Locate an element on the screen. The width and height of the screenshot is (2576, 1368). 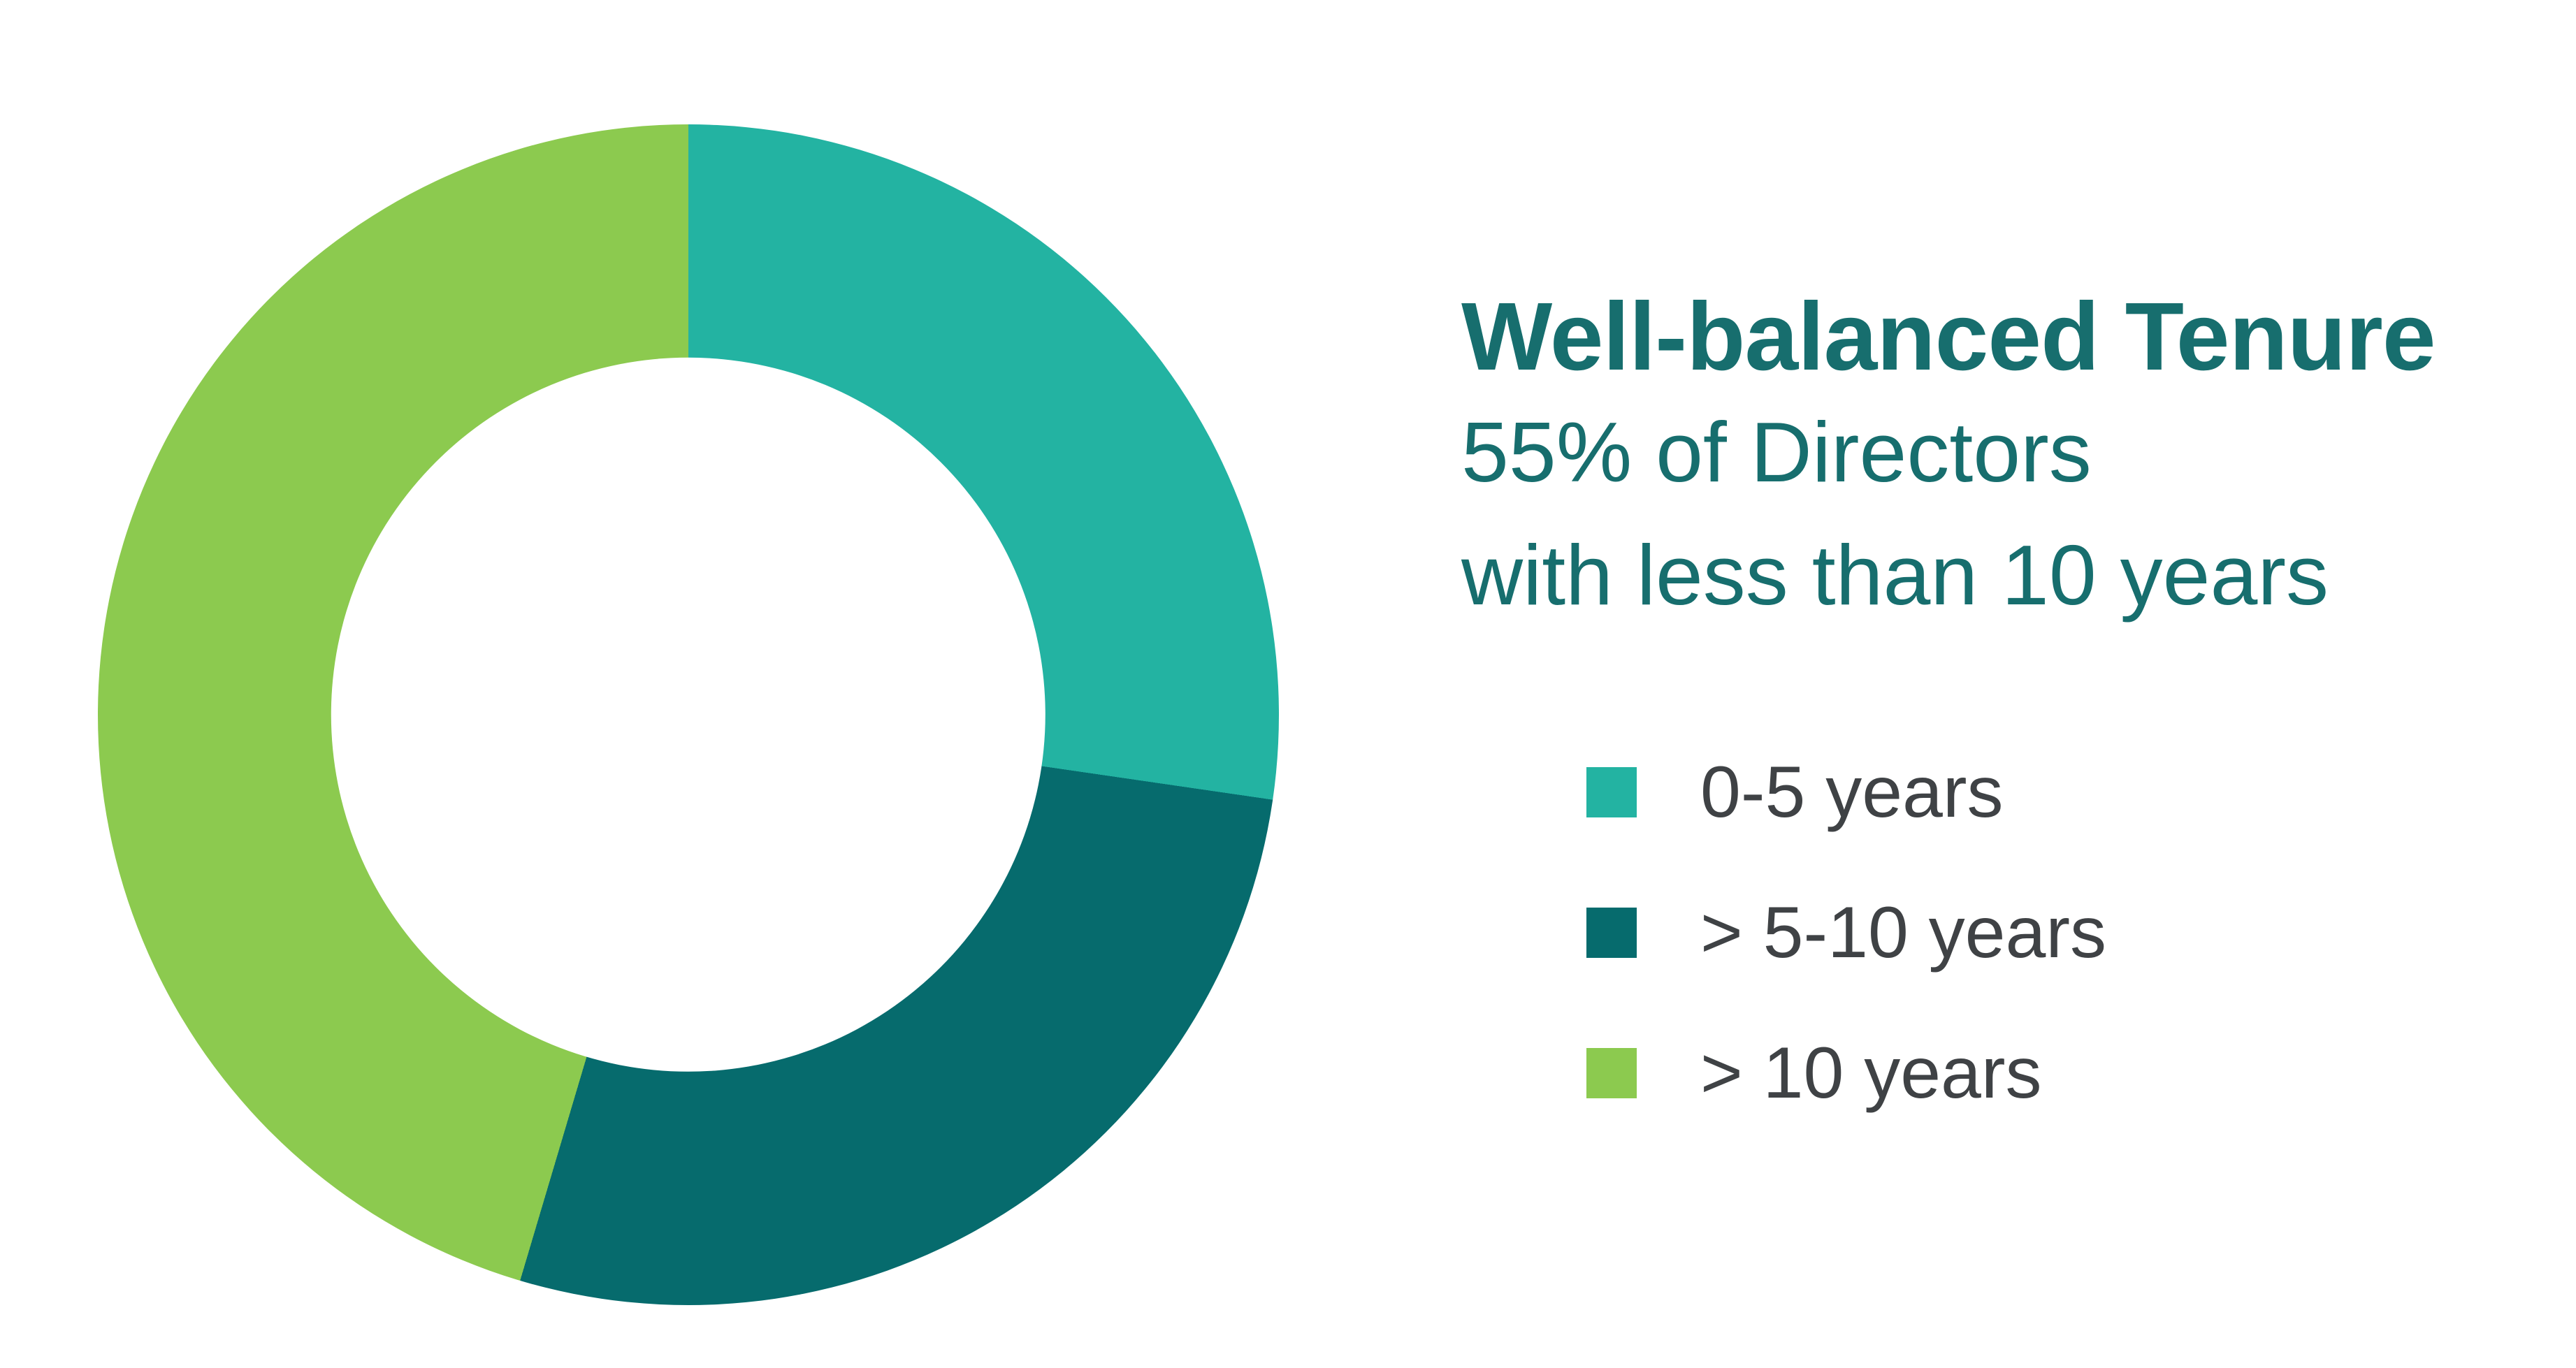
legend: 0-5 years > 5-10 years > 10 years is located at coordinates (1846, 972).